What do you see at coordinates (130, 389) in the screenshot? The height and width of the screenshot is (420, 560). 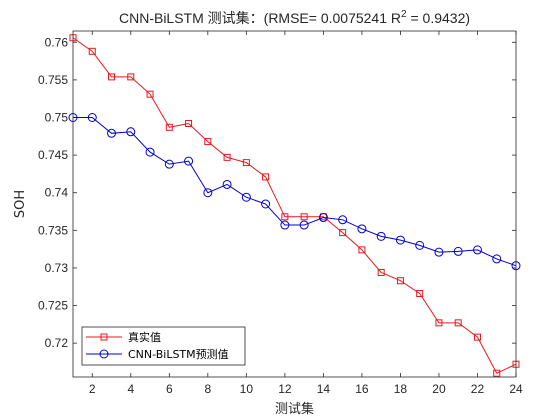 I see `x-tick-label: 4` at bounding box center [130, 389].